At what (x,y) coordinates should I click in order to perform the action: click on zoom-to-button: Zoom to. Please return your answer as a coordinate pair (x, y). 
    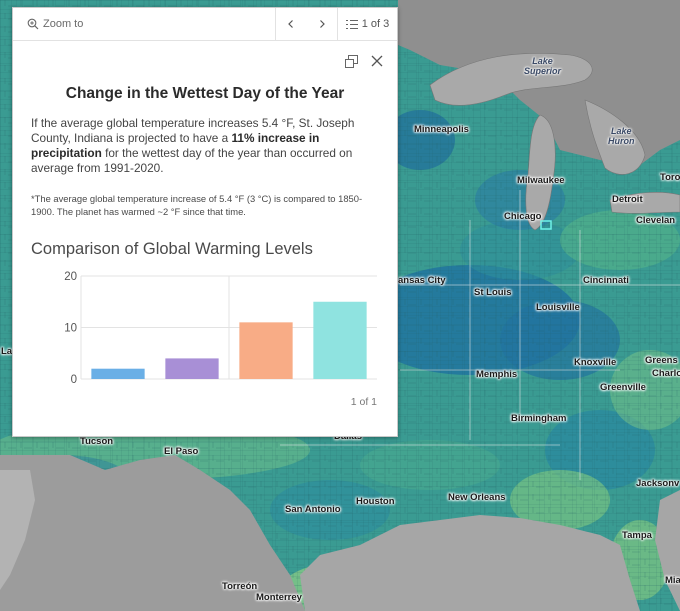
    Looking at the image, I should click on (144, 24).